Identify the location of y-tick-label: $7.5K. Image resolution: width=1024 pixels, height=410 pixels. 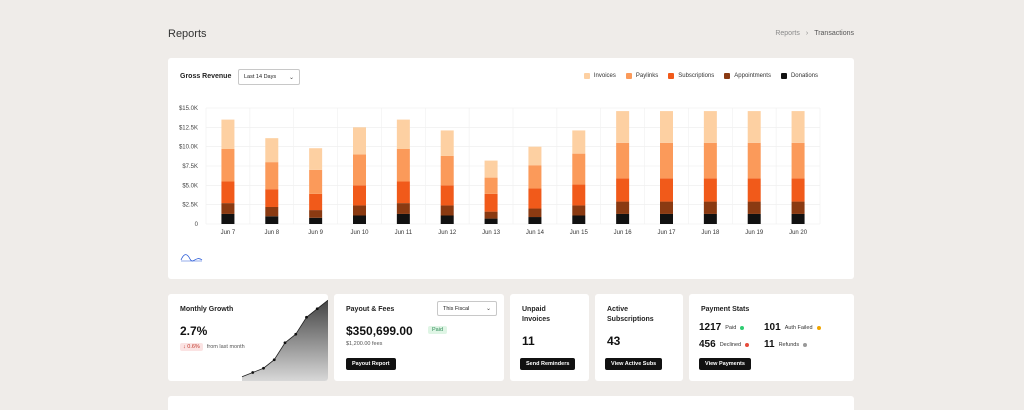
(190, 167).